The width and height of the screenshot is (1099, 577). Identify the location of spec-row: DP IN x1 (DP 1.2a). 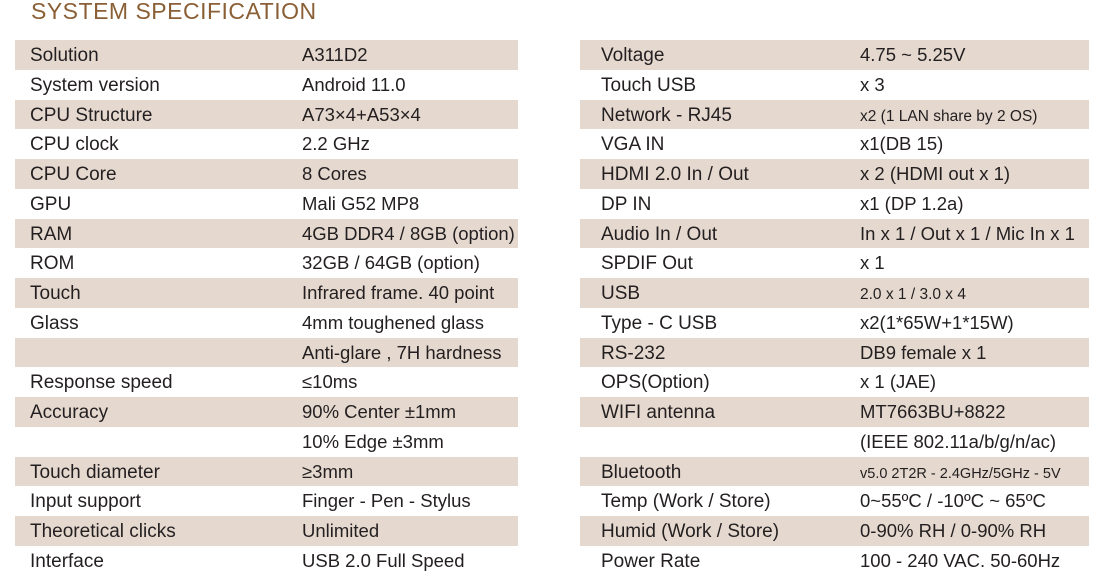
(834, 204).